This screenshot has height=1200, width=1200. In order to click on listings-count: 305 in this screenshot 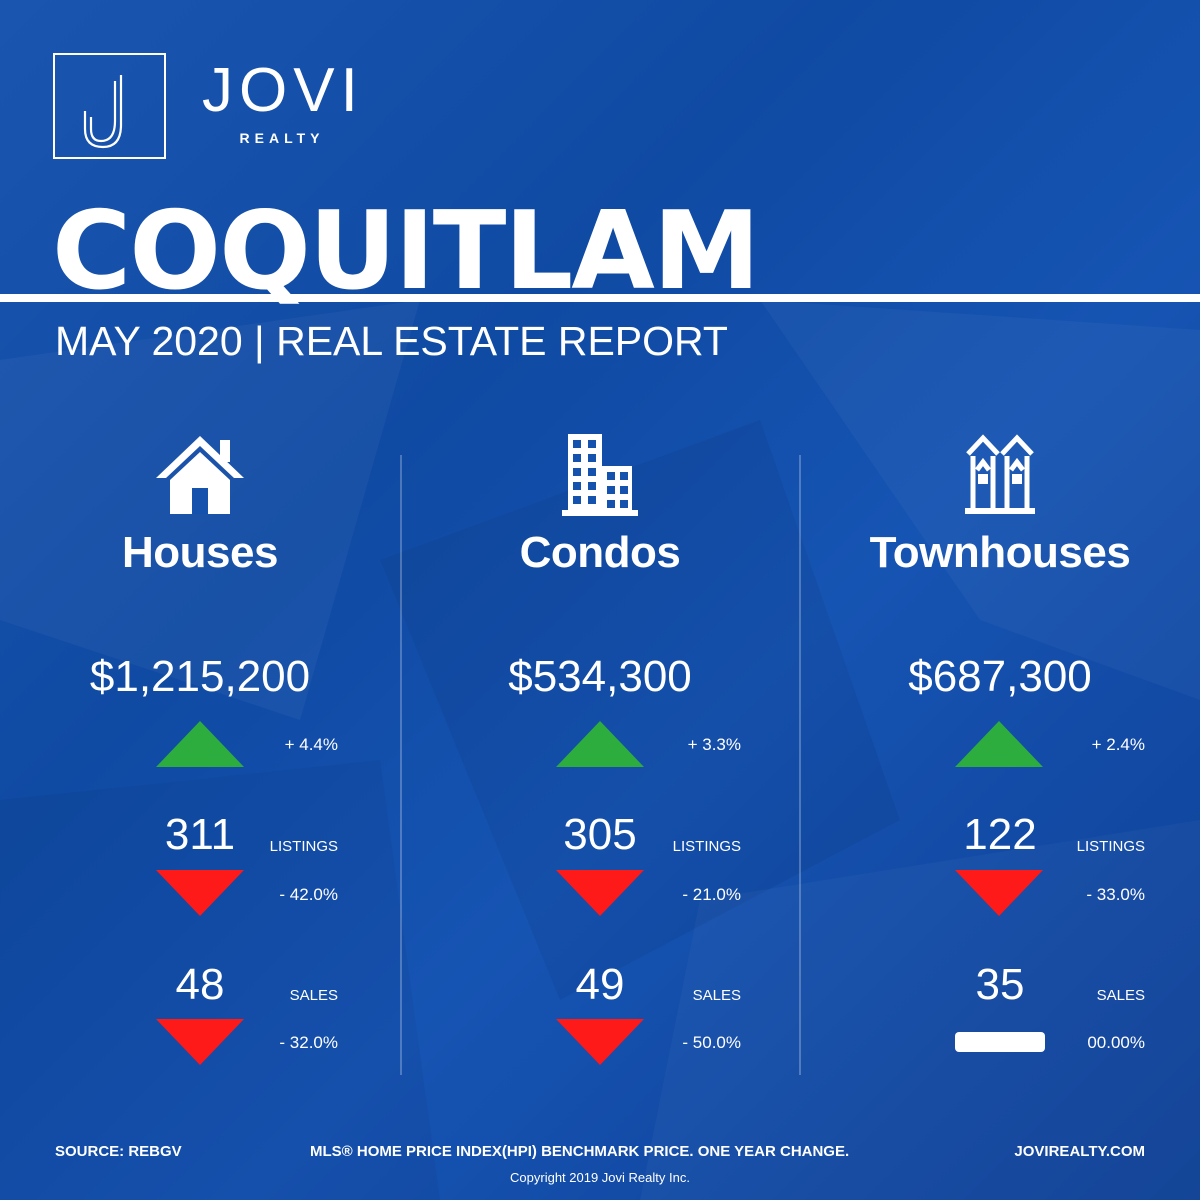, I will do `click(600, 834)`.